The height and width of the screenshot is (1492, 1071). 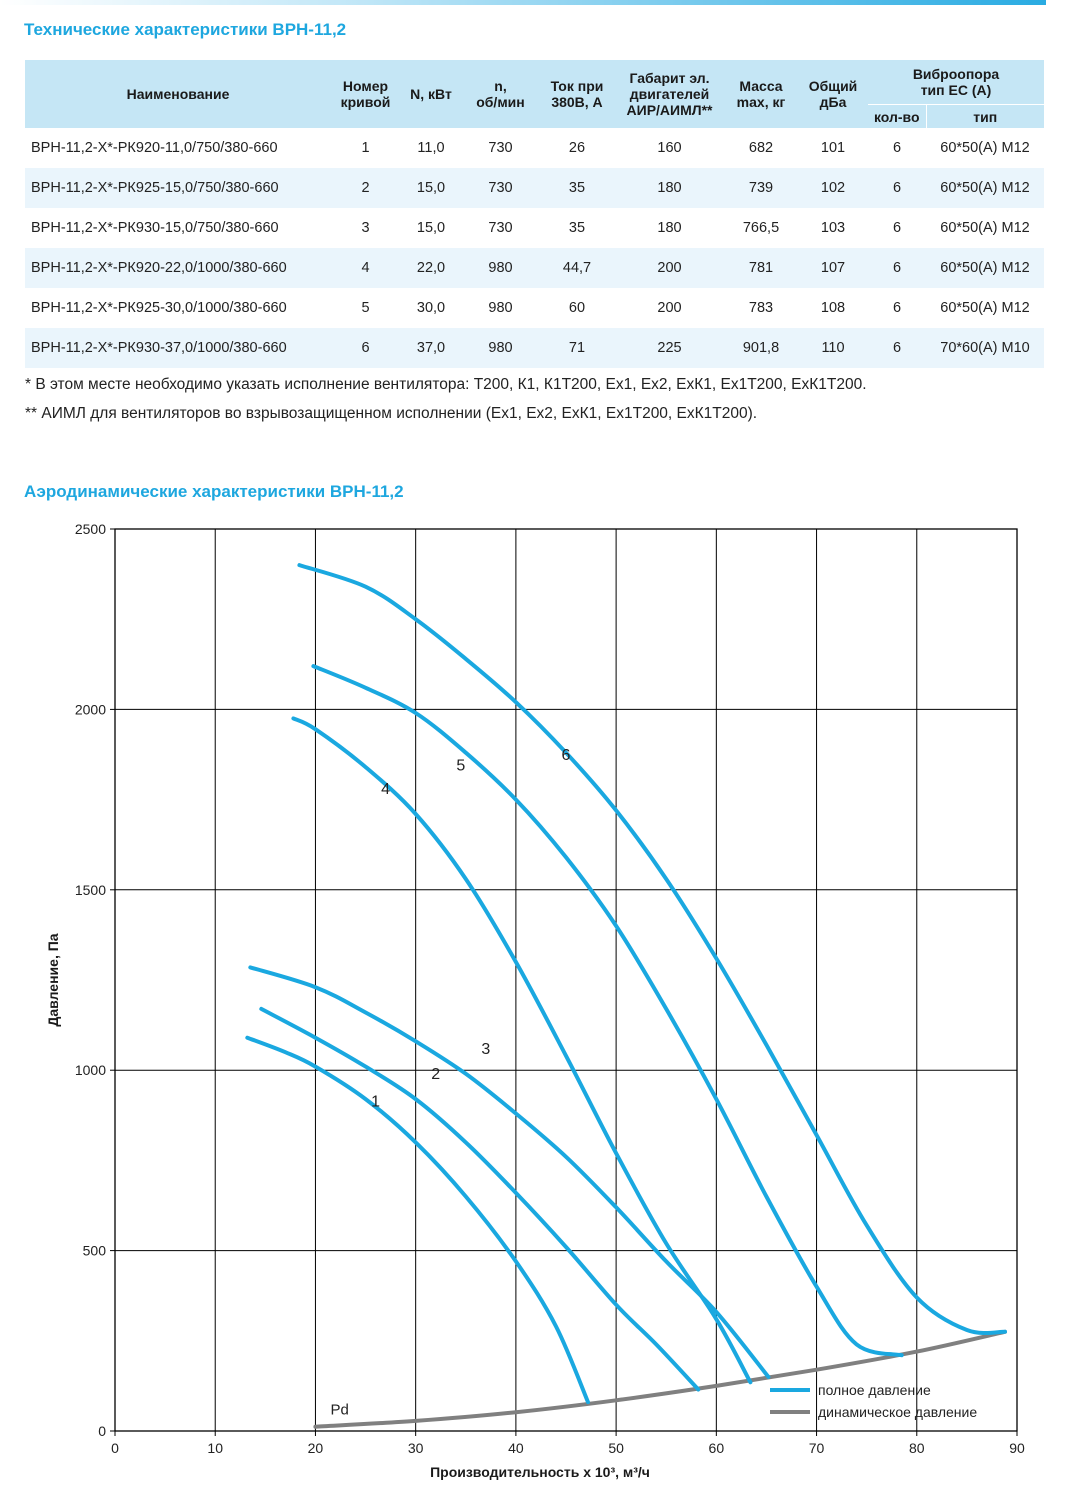 I want to click on cell-name: ВРН-11,2-Х*-РК925-15,0/750/380-660, so click(x=178, y=188).